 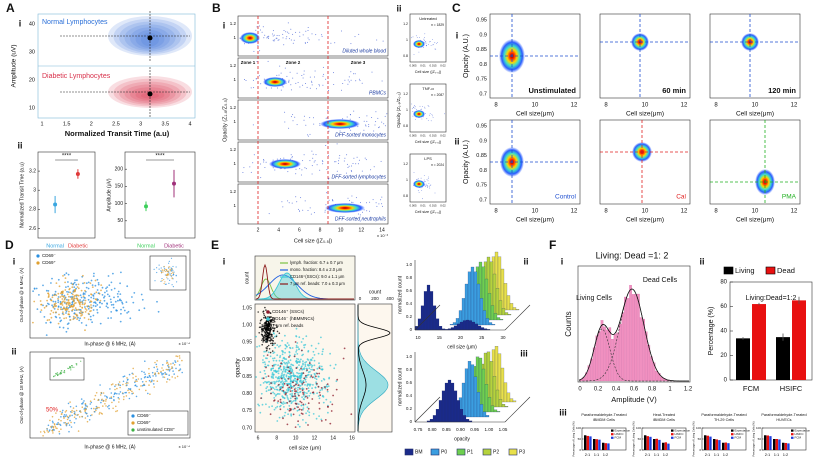 What do you see at coordinates (535, 220) in the screenshot?
I see `x-axis-label: Cell size(μm)` at bounding box center [535, 220].